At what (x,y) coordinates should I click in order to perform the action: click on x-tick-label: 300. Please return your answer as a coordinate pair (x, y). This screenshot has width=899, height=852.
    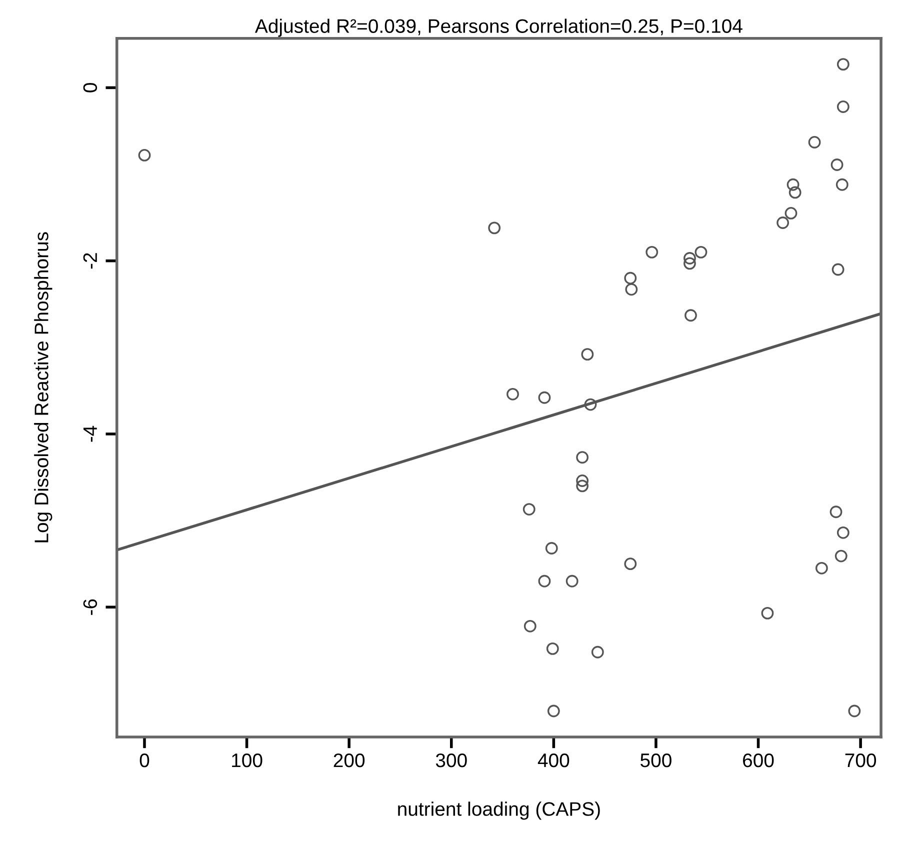
    Looking at the image, I should click on (451, 760).